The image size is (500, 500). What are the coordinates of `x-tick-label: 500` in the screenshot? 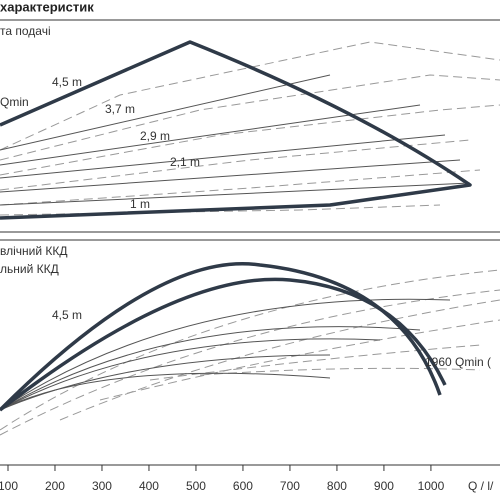 It's located at (196, 486).